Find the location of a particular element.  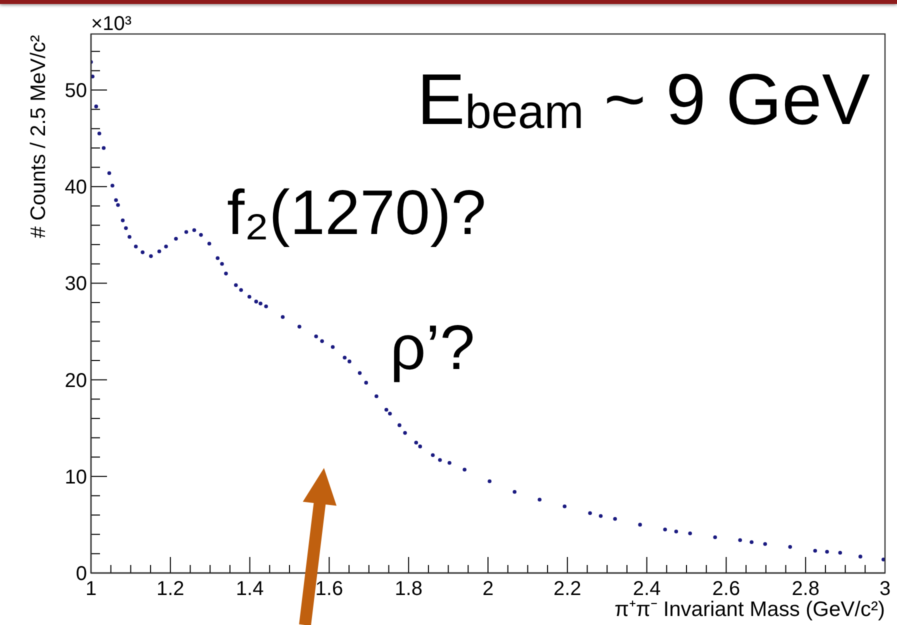

x-tick-label: 2.8 is located at coordinates (806, 589).